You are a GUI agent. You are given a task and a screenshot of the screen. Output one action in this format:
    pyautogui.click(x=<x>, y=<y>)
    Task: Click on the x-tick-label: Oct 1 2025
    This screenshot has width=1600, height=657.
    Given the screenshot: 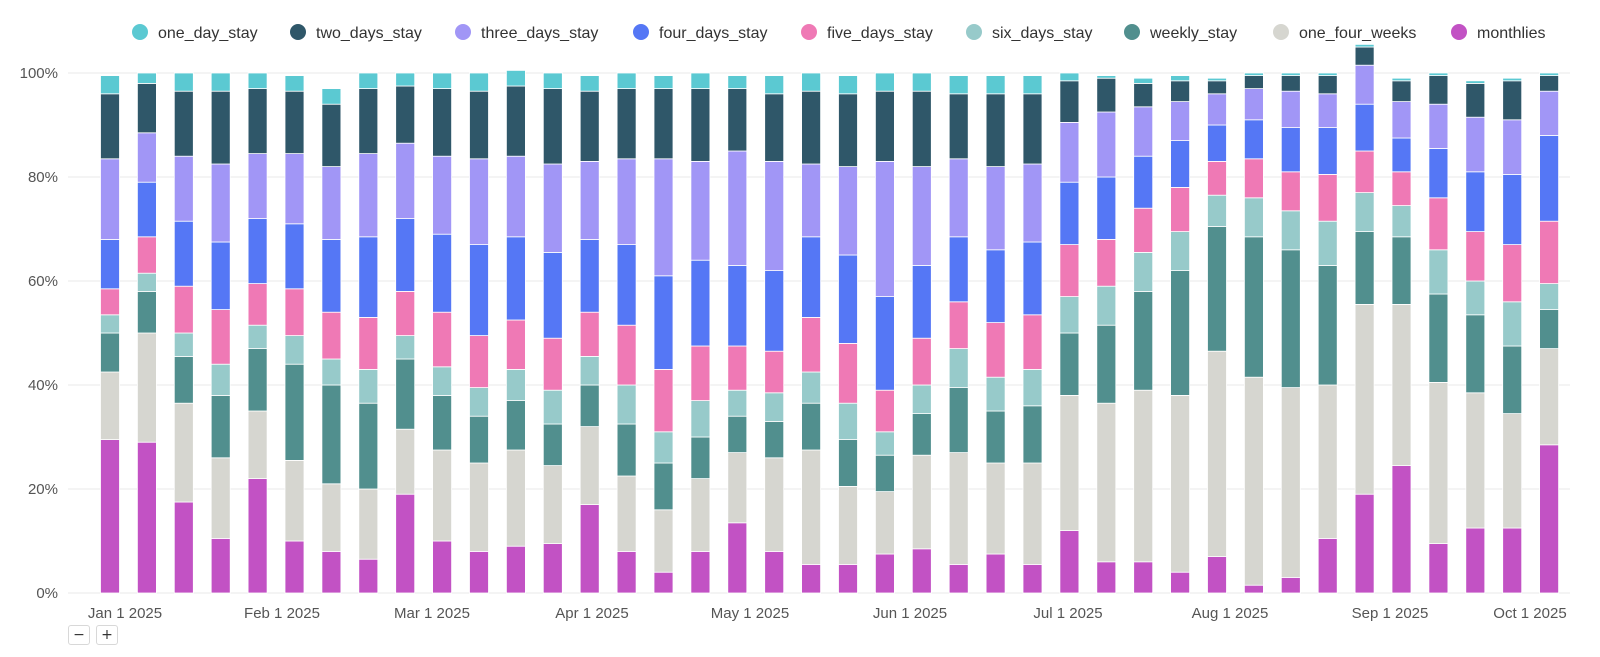 What is the action you would take?
    pyautogui.click(x=1529, y=613)
    